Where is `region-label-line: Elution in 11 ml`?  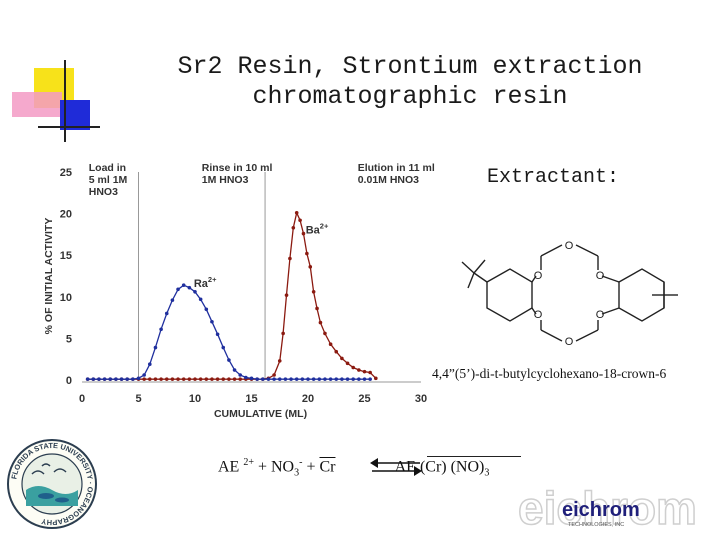 region-label-line: Elution in 11 ml is located at coordinates (396, 168).